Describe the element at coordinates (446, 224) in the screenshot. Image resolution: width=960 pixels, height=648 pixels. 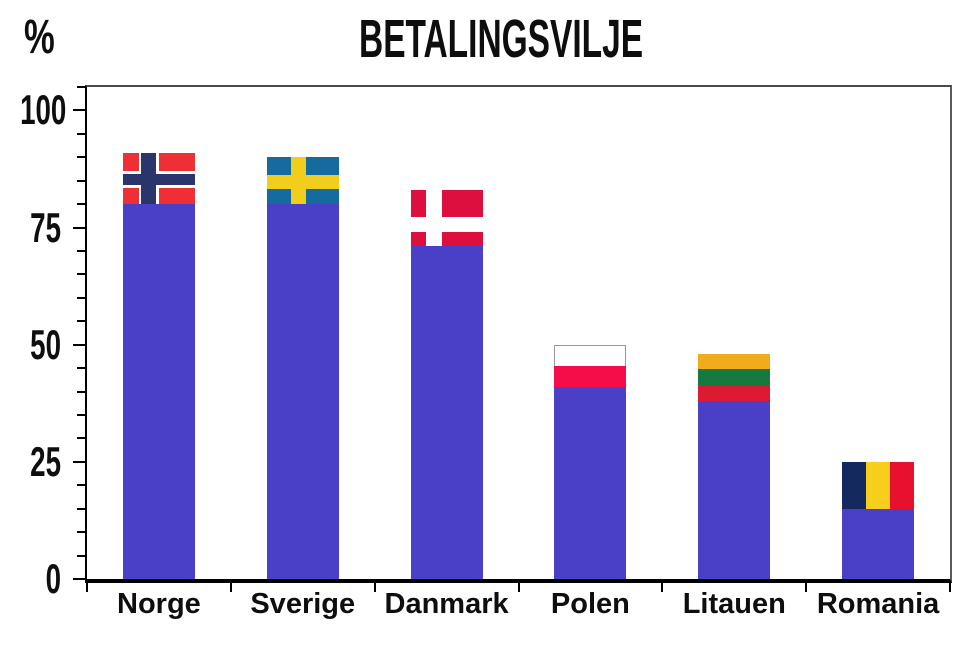
I see `denmark-flag-cross-horizontal` at that location.